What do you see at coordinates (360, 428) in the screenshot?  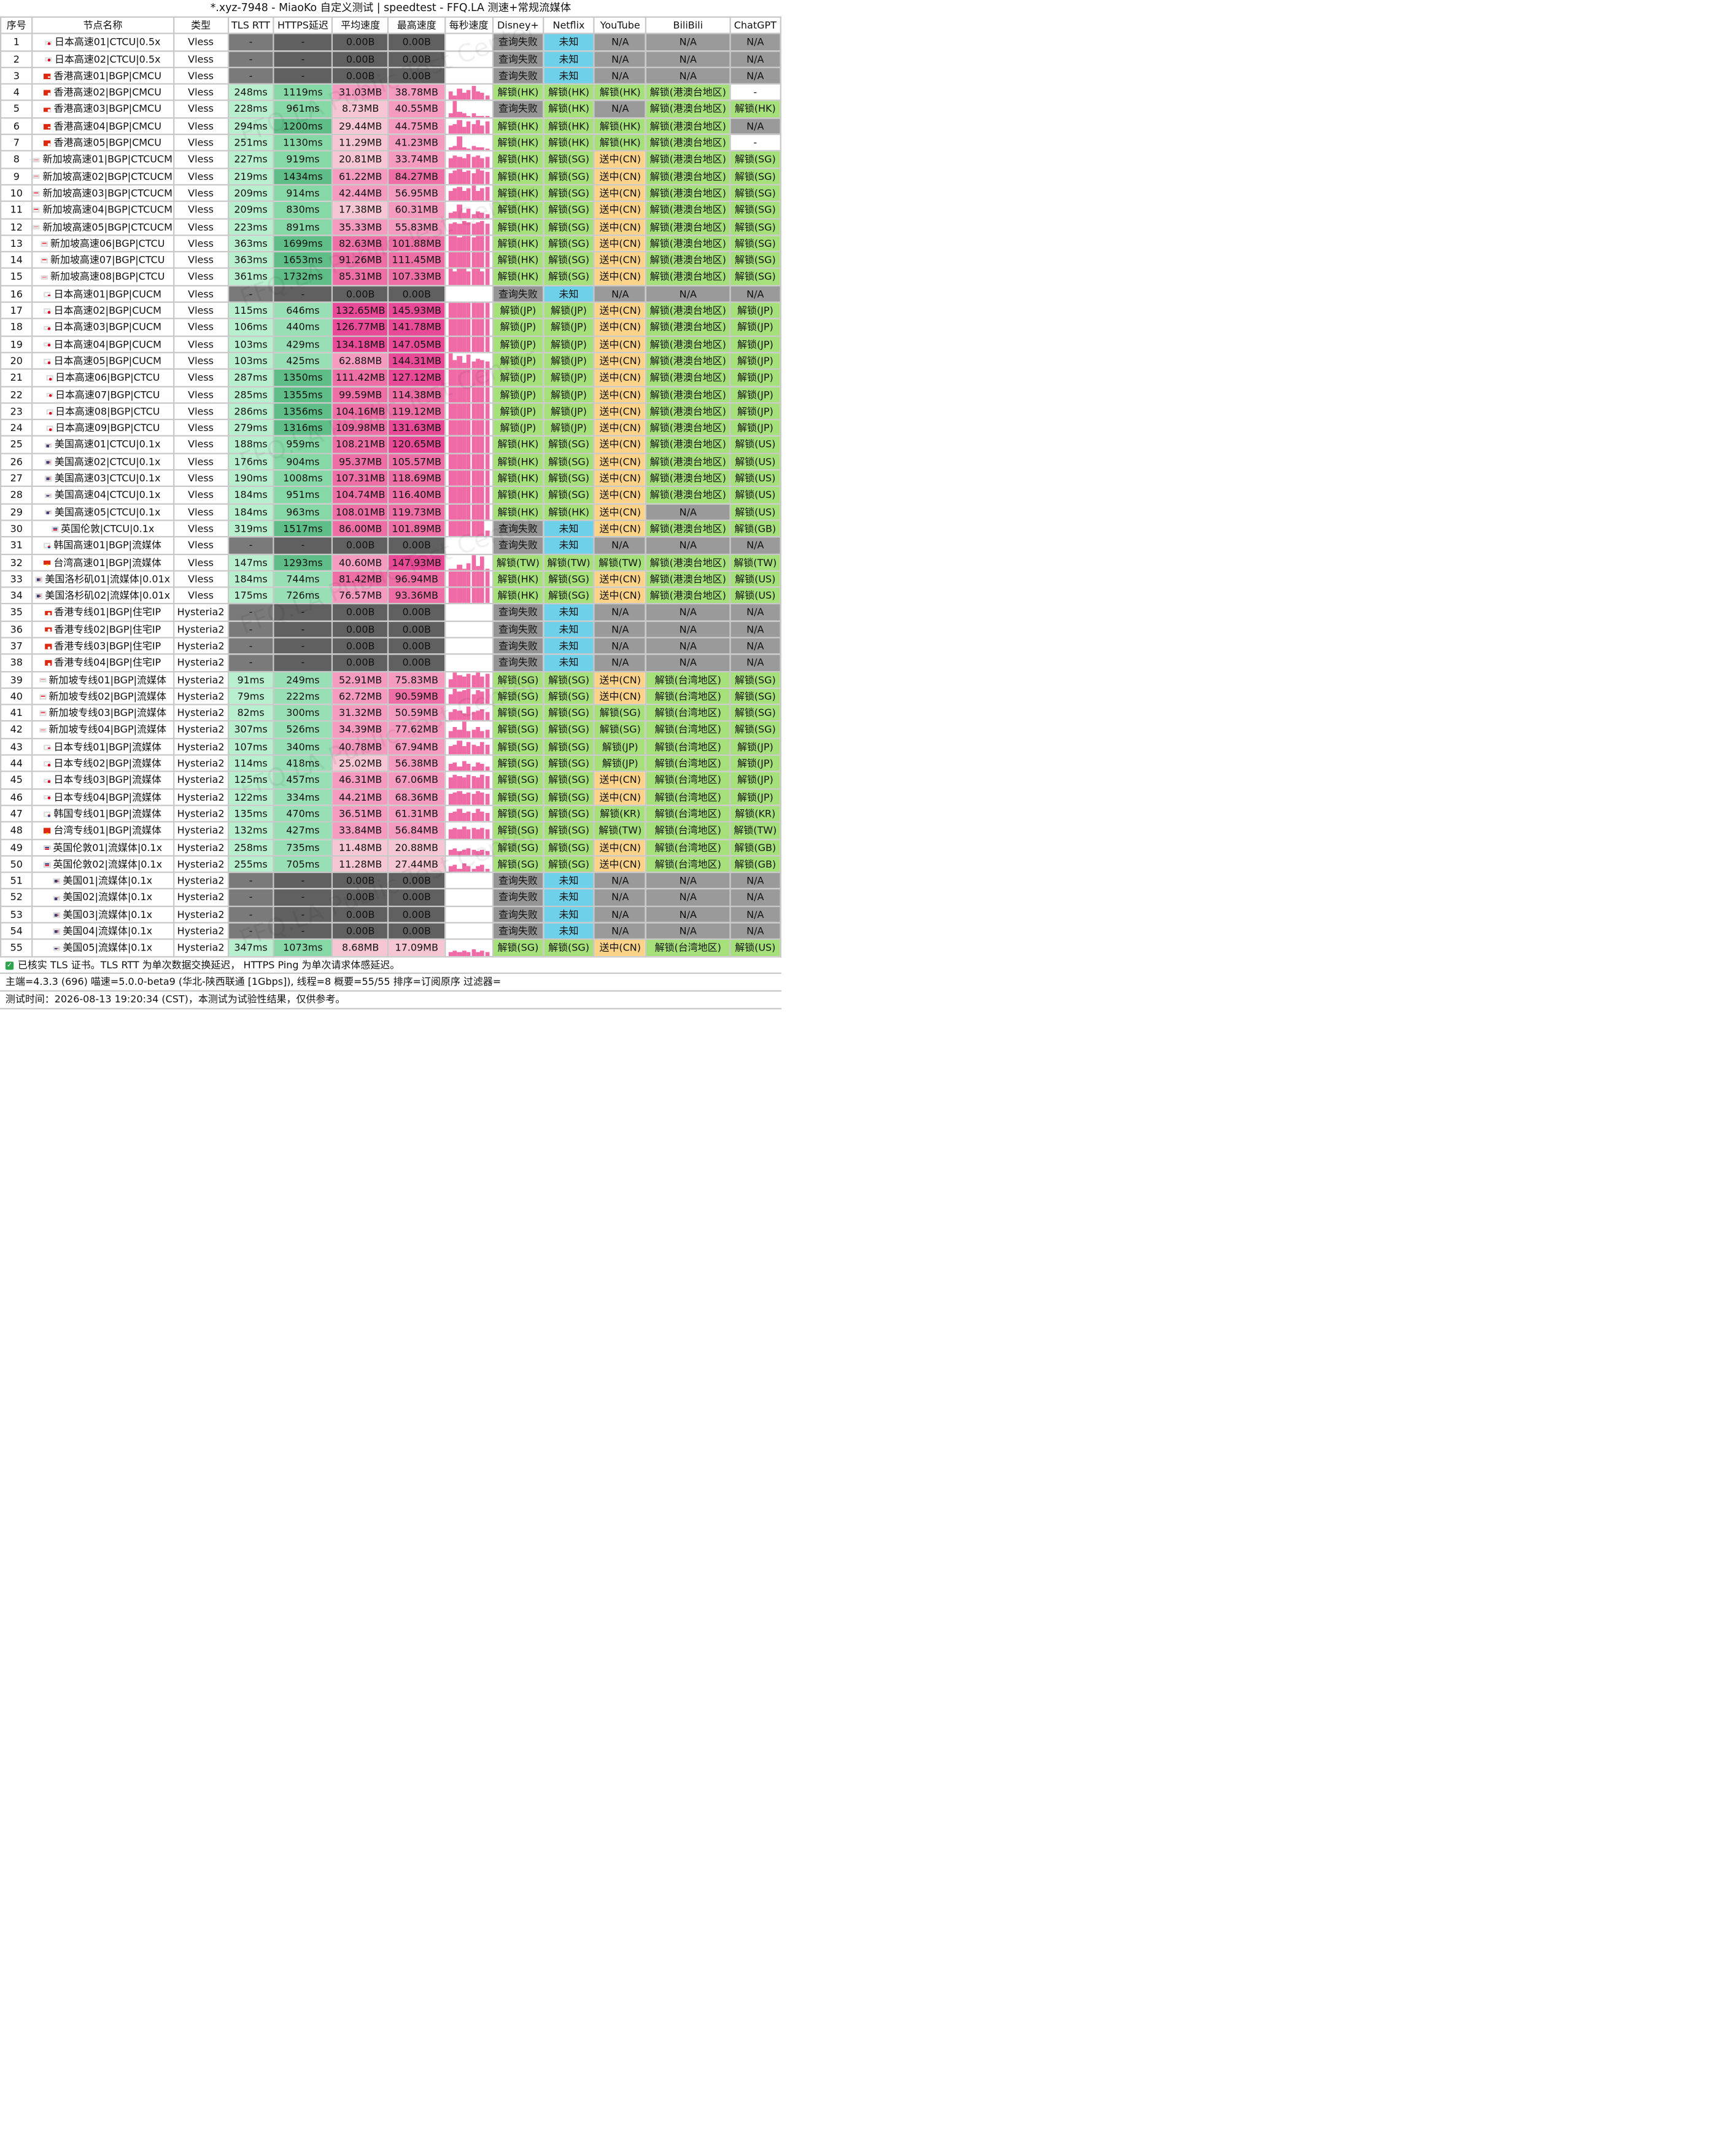 I see `avg-speed: 109.98MB` at bounding box center [360, 428].